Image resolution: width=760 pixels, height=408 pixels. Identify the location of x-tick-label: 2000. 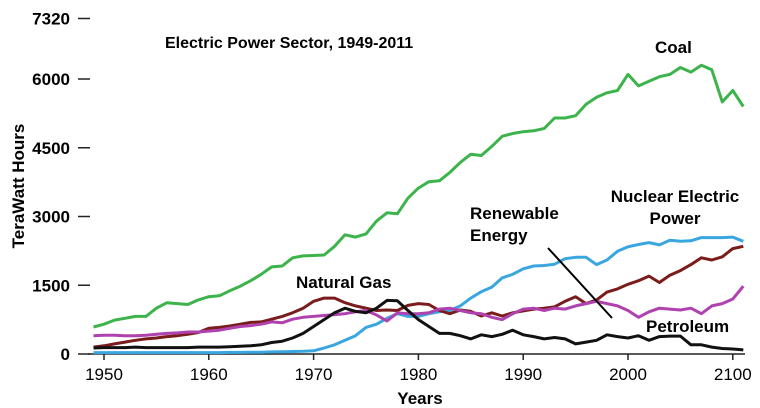
(628, 374).